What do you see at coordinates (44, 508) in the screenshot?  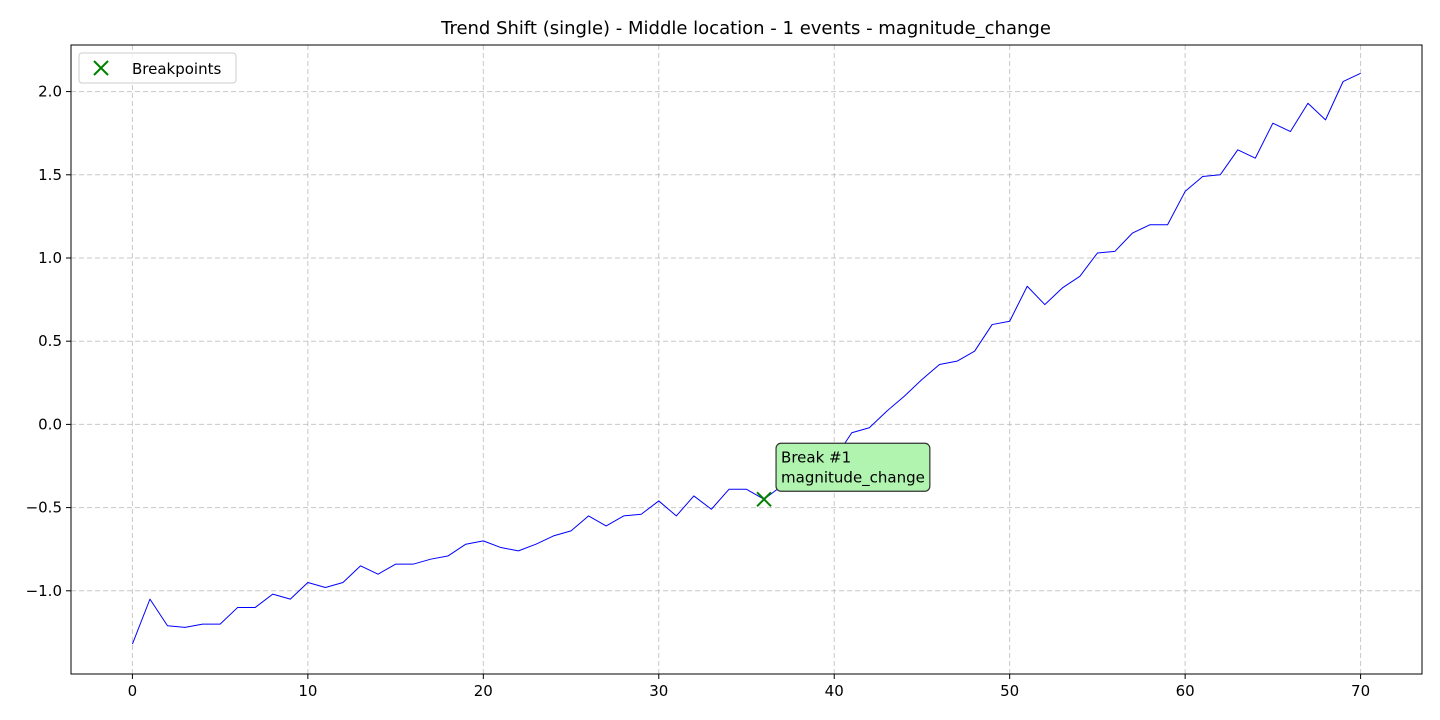 I see `y-tick-label: −0.5` at bounding box center [44, 508].